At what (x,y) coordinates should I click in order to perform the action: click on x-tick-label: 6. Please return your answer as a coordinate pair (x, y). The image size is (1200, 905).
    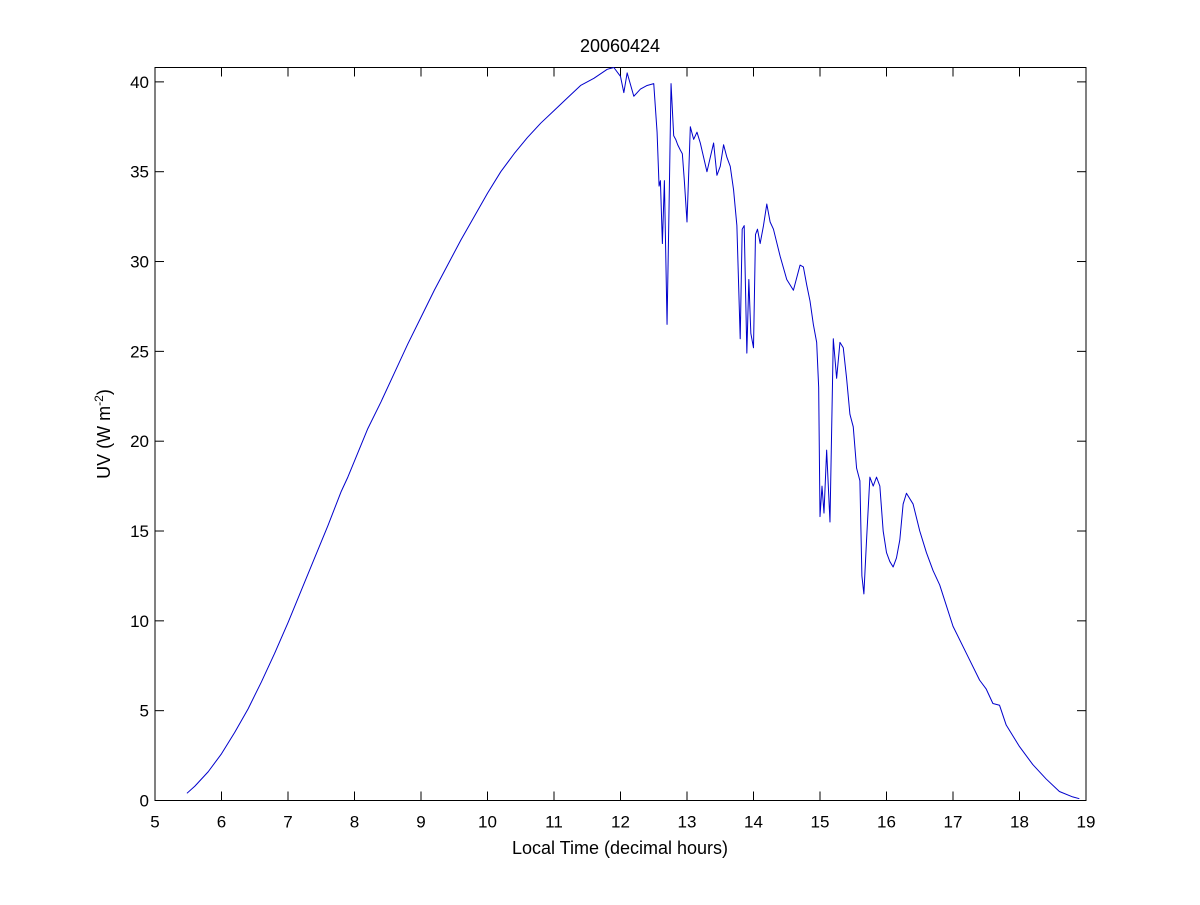
    Looking at the image, I should click on (221, 822).